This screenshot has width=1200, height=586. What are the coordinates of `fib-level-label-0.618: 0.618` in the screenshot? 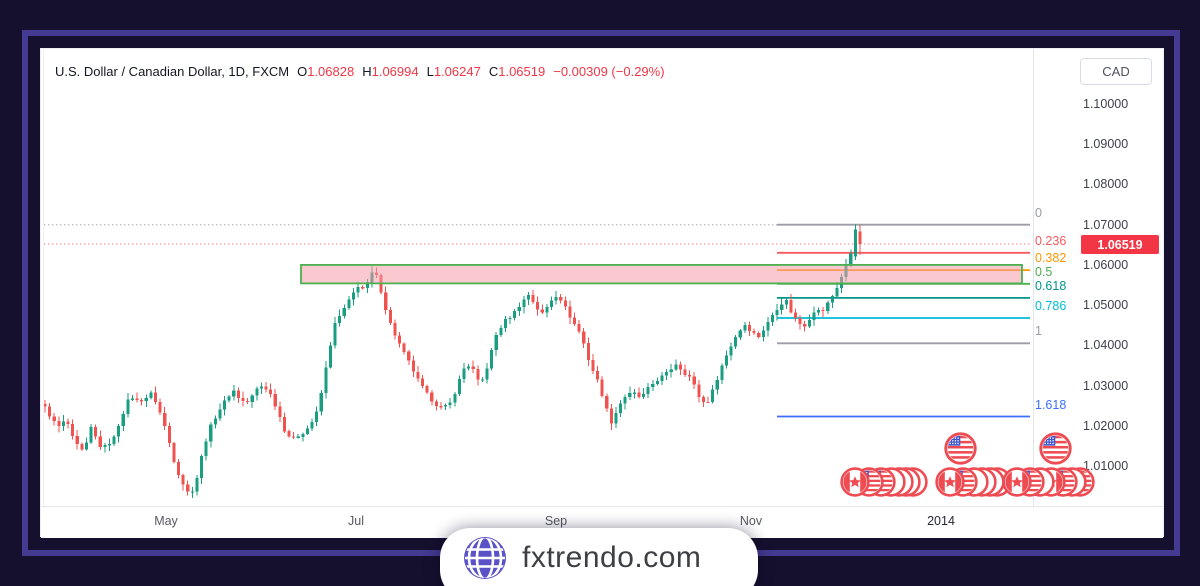 It's located at (1051, 286).